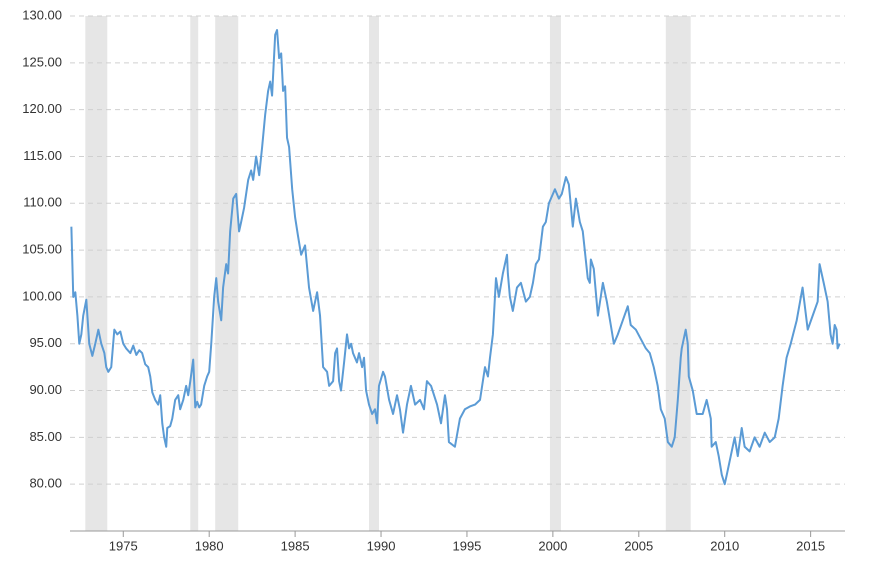  I want to click on x-tick-label: 1990, so click(381, 545).